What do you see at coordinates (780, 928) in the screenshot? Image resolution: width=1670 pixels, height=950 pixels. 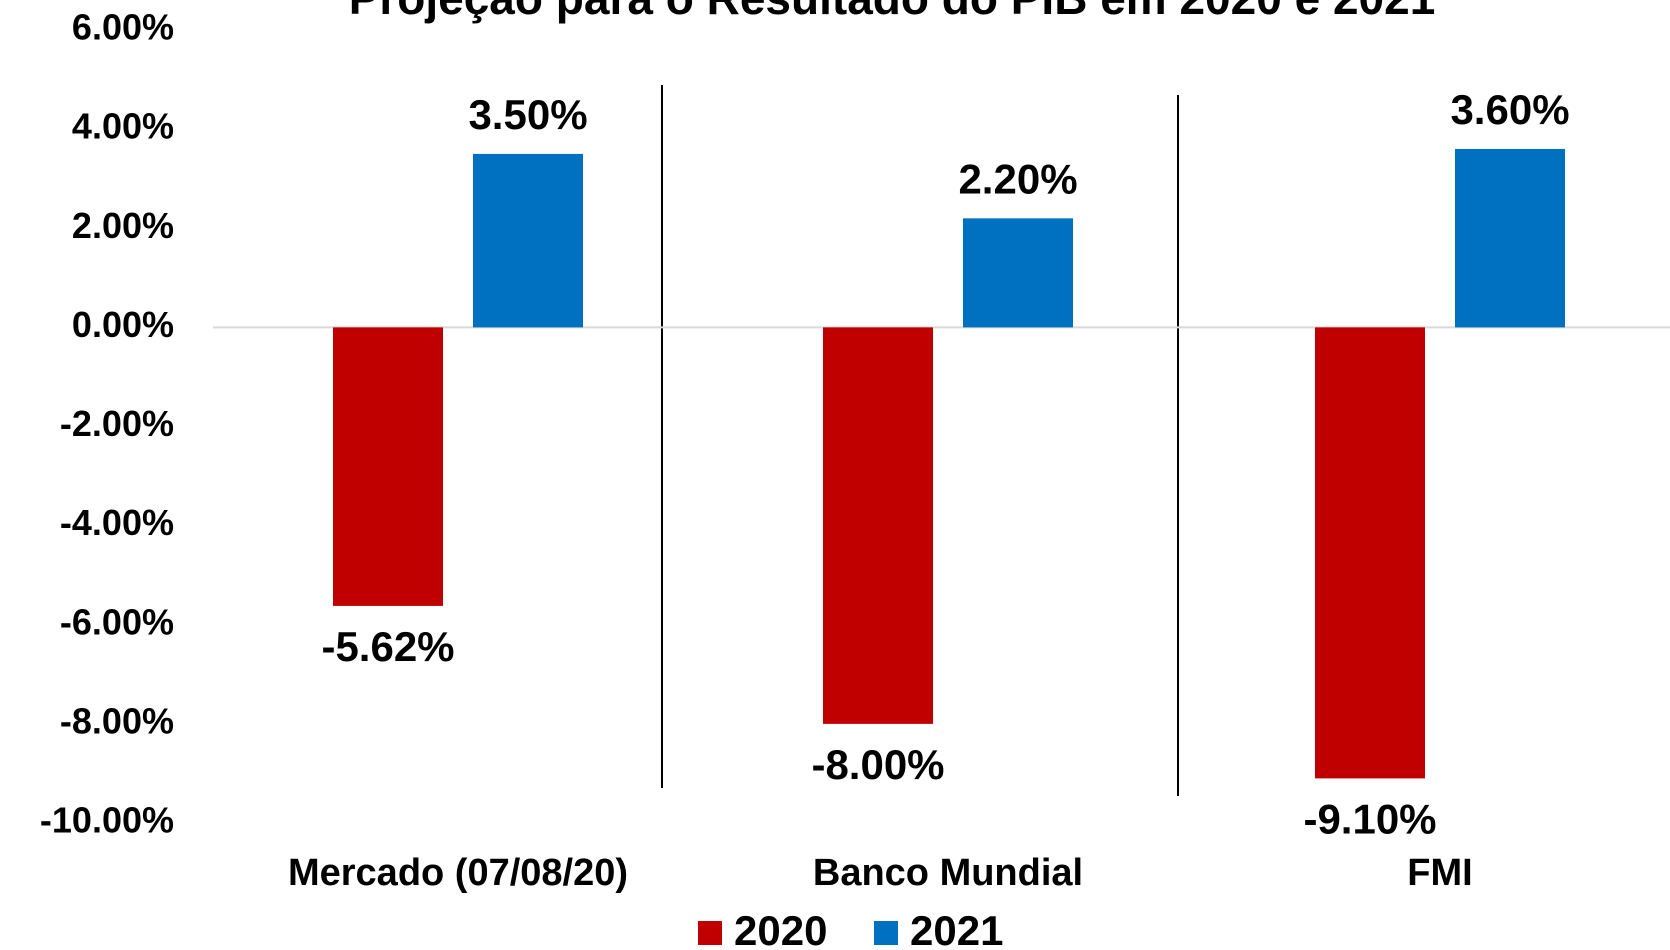 I see `legend-label: 2020` at bounding box center [780, 928].